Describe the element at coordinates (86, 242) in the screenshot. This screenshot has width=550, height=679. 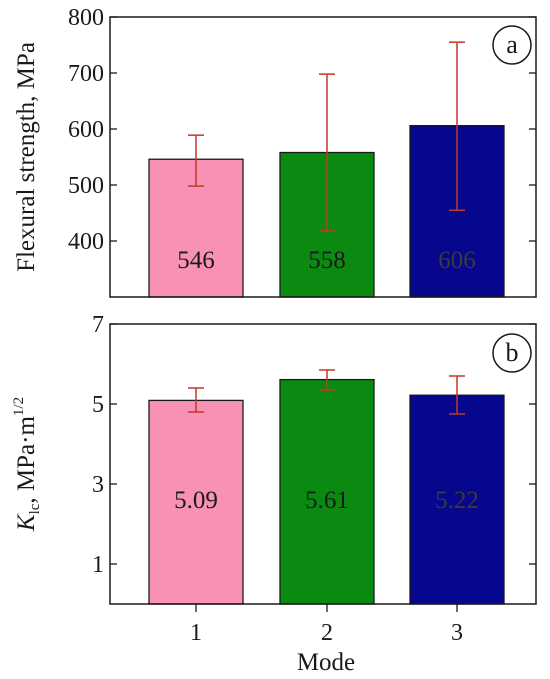
I see `y-tick-label: 400` at that location.